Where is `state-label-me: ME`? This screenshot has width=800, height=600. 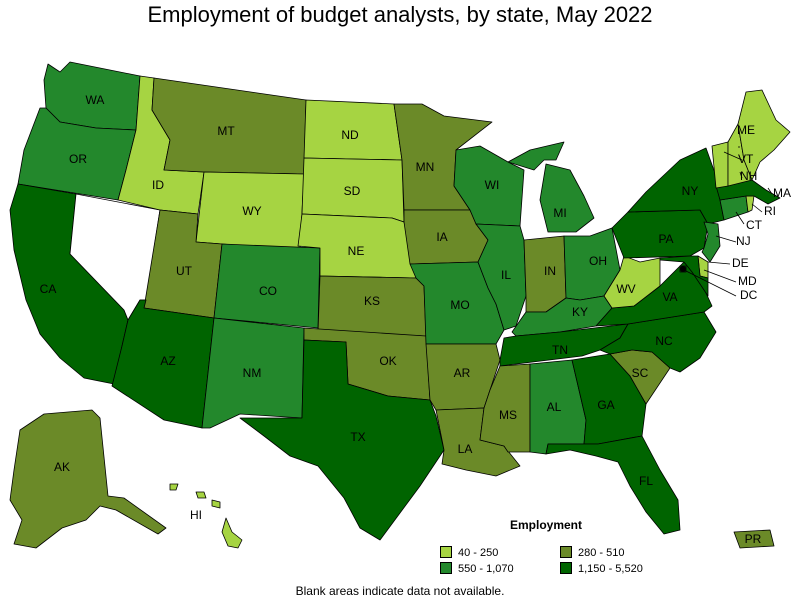 state-label-me: ME is located at coordinates (746, 130).